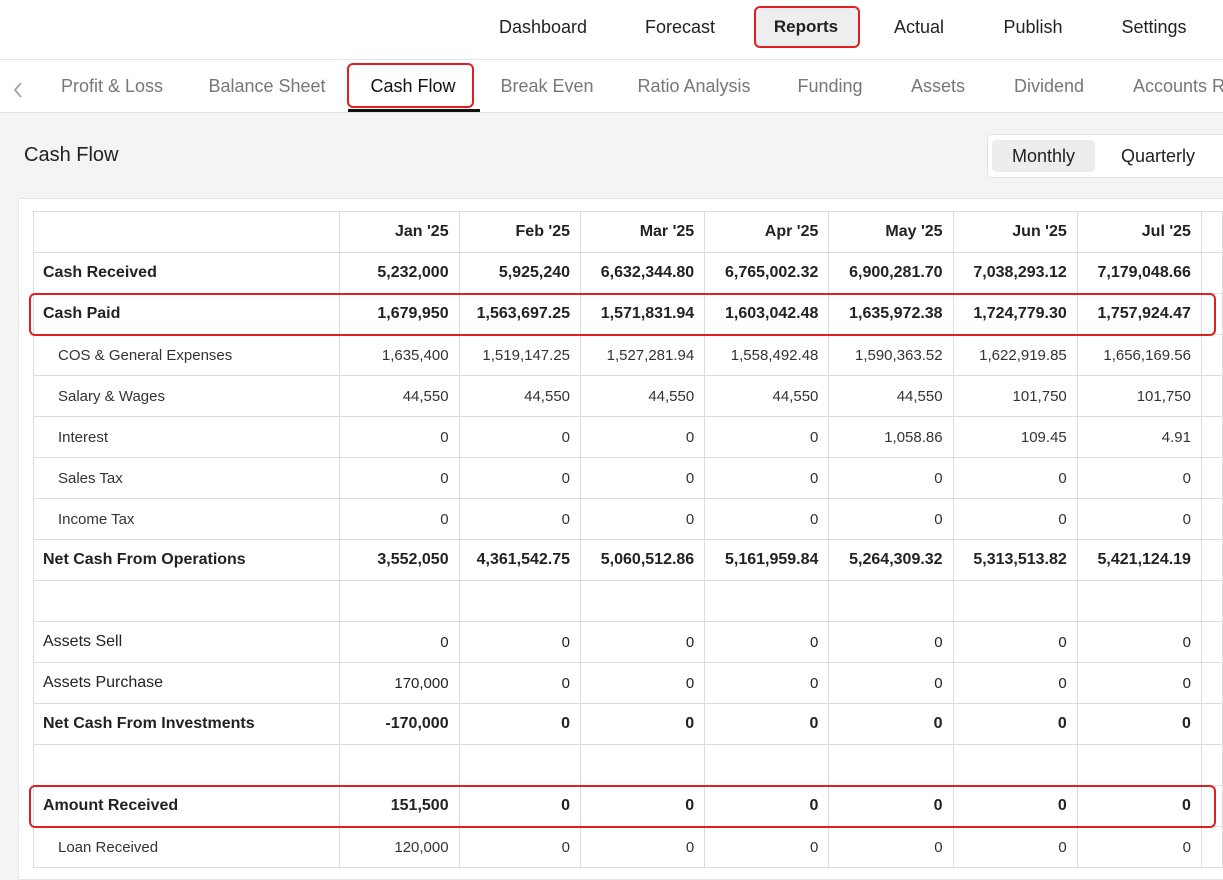  What do you see at coordinates (1178, 86) in the screenshot?
I see `tab: Accounts R` at bounding box center [1178, 86].